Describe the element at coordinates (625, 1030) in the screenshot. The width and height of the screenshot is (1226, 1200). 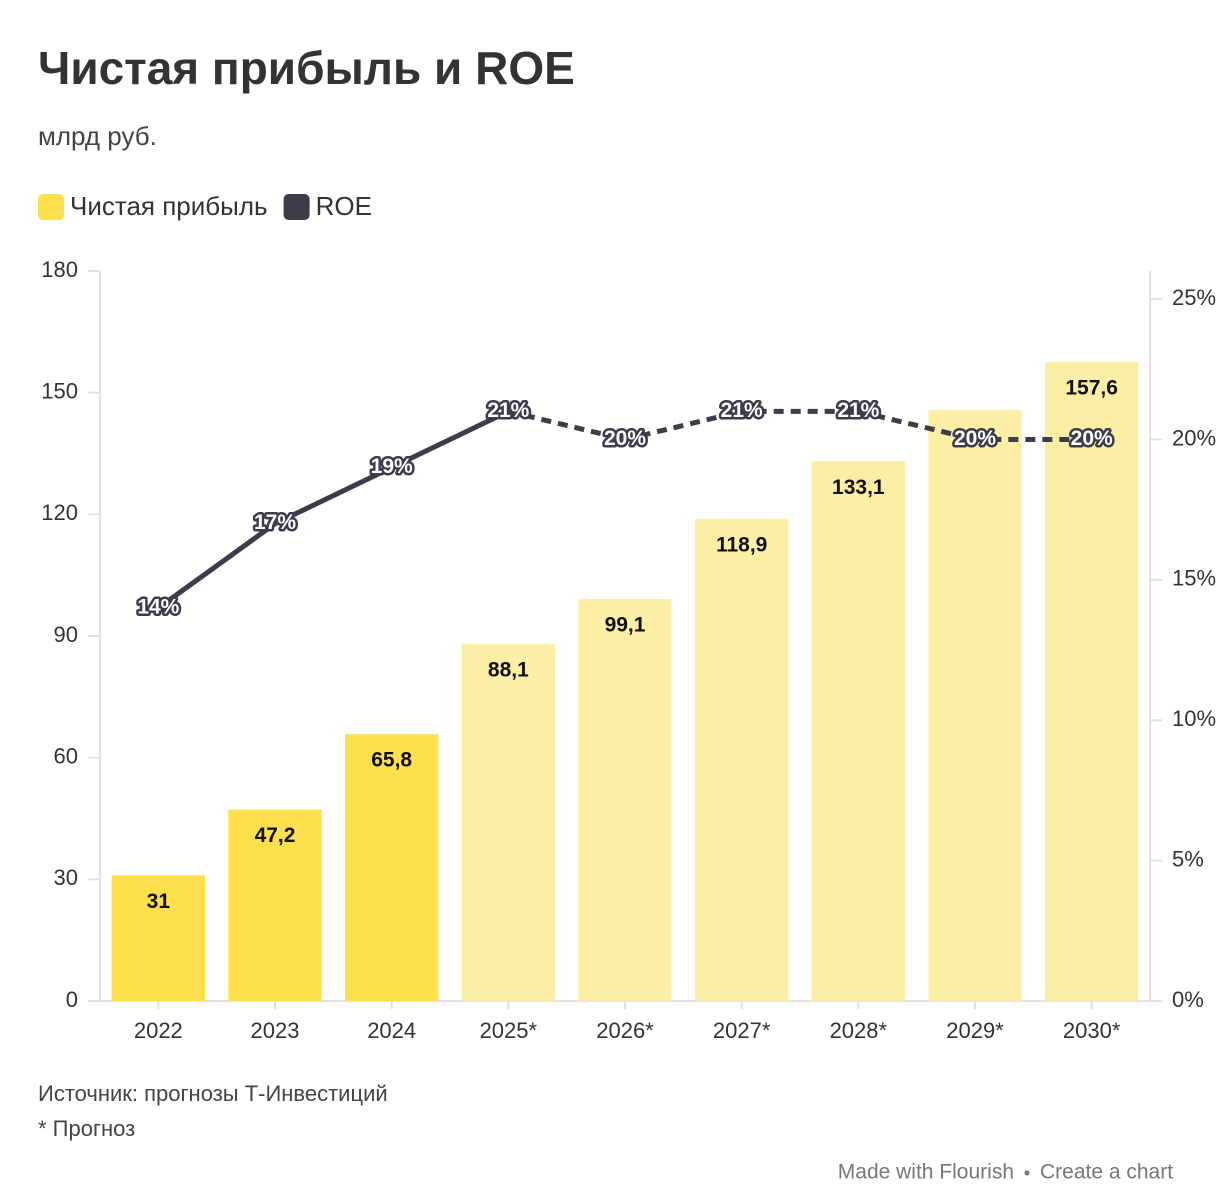
I see `x-tick-label: 2026*` at that location.